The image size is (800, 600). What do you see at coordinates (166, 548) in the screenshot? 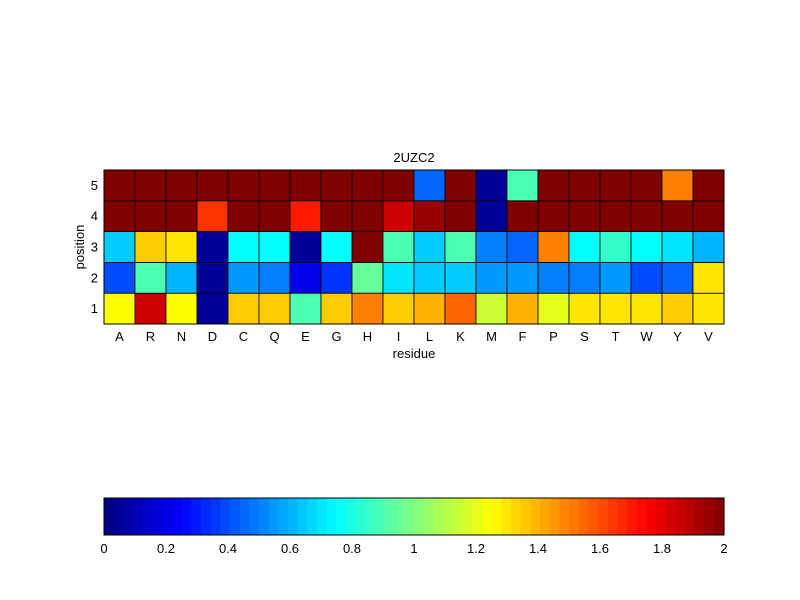
I see `colorbar-tick-label: 0.2` at bounding box center [166, 548].